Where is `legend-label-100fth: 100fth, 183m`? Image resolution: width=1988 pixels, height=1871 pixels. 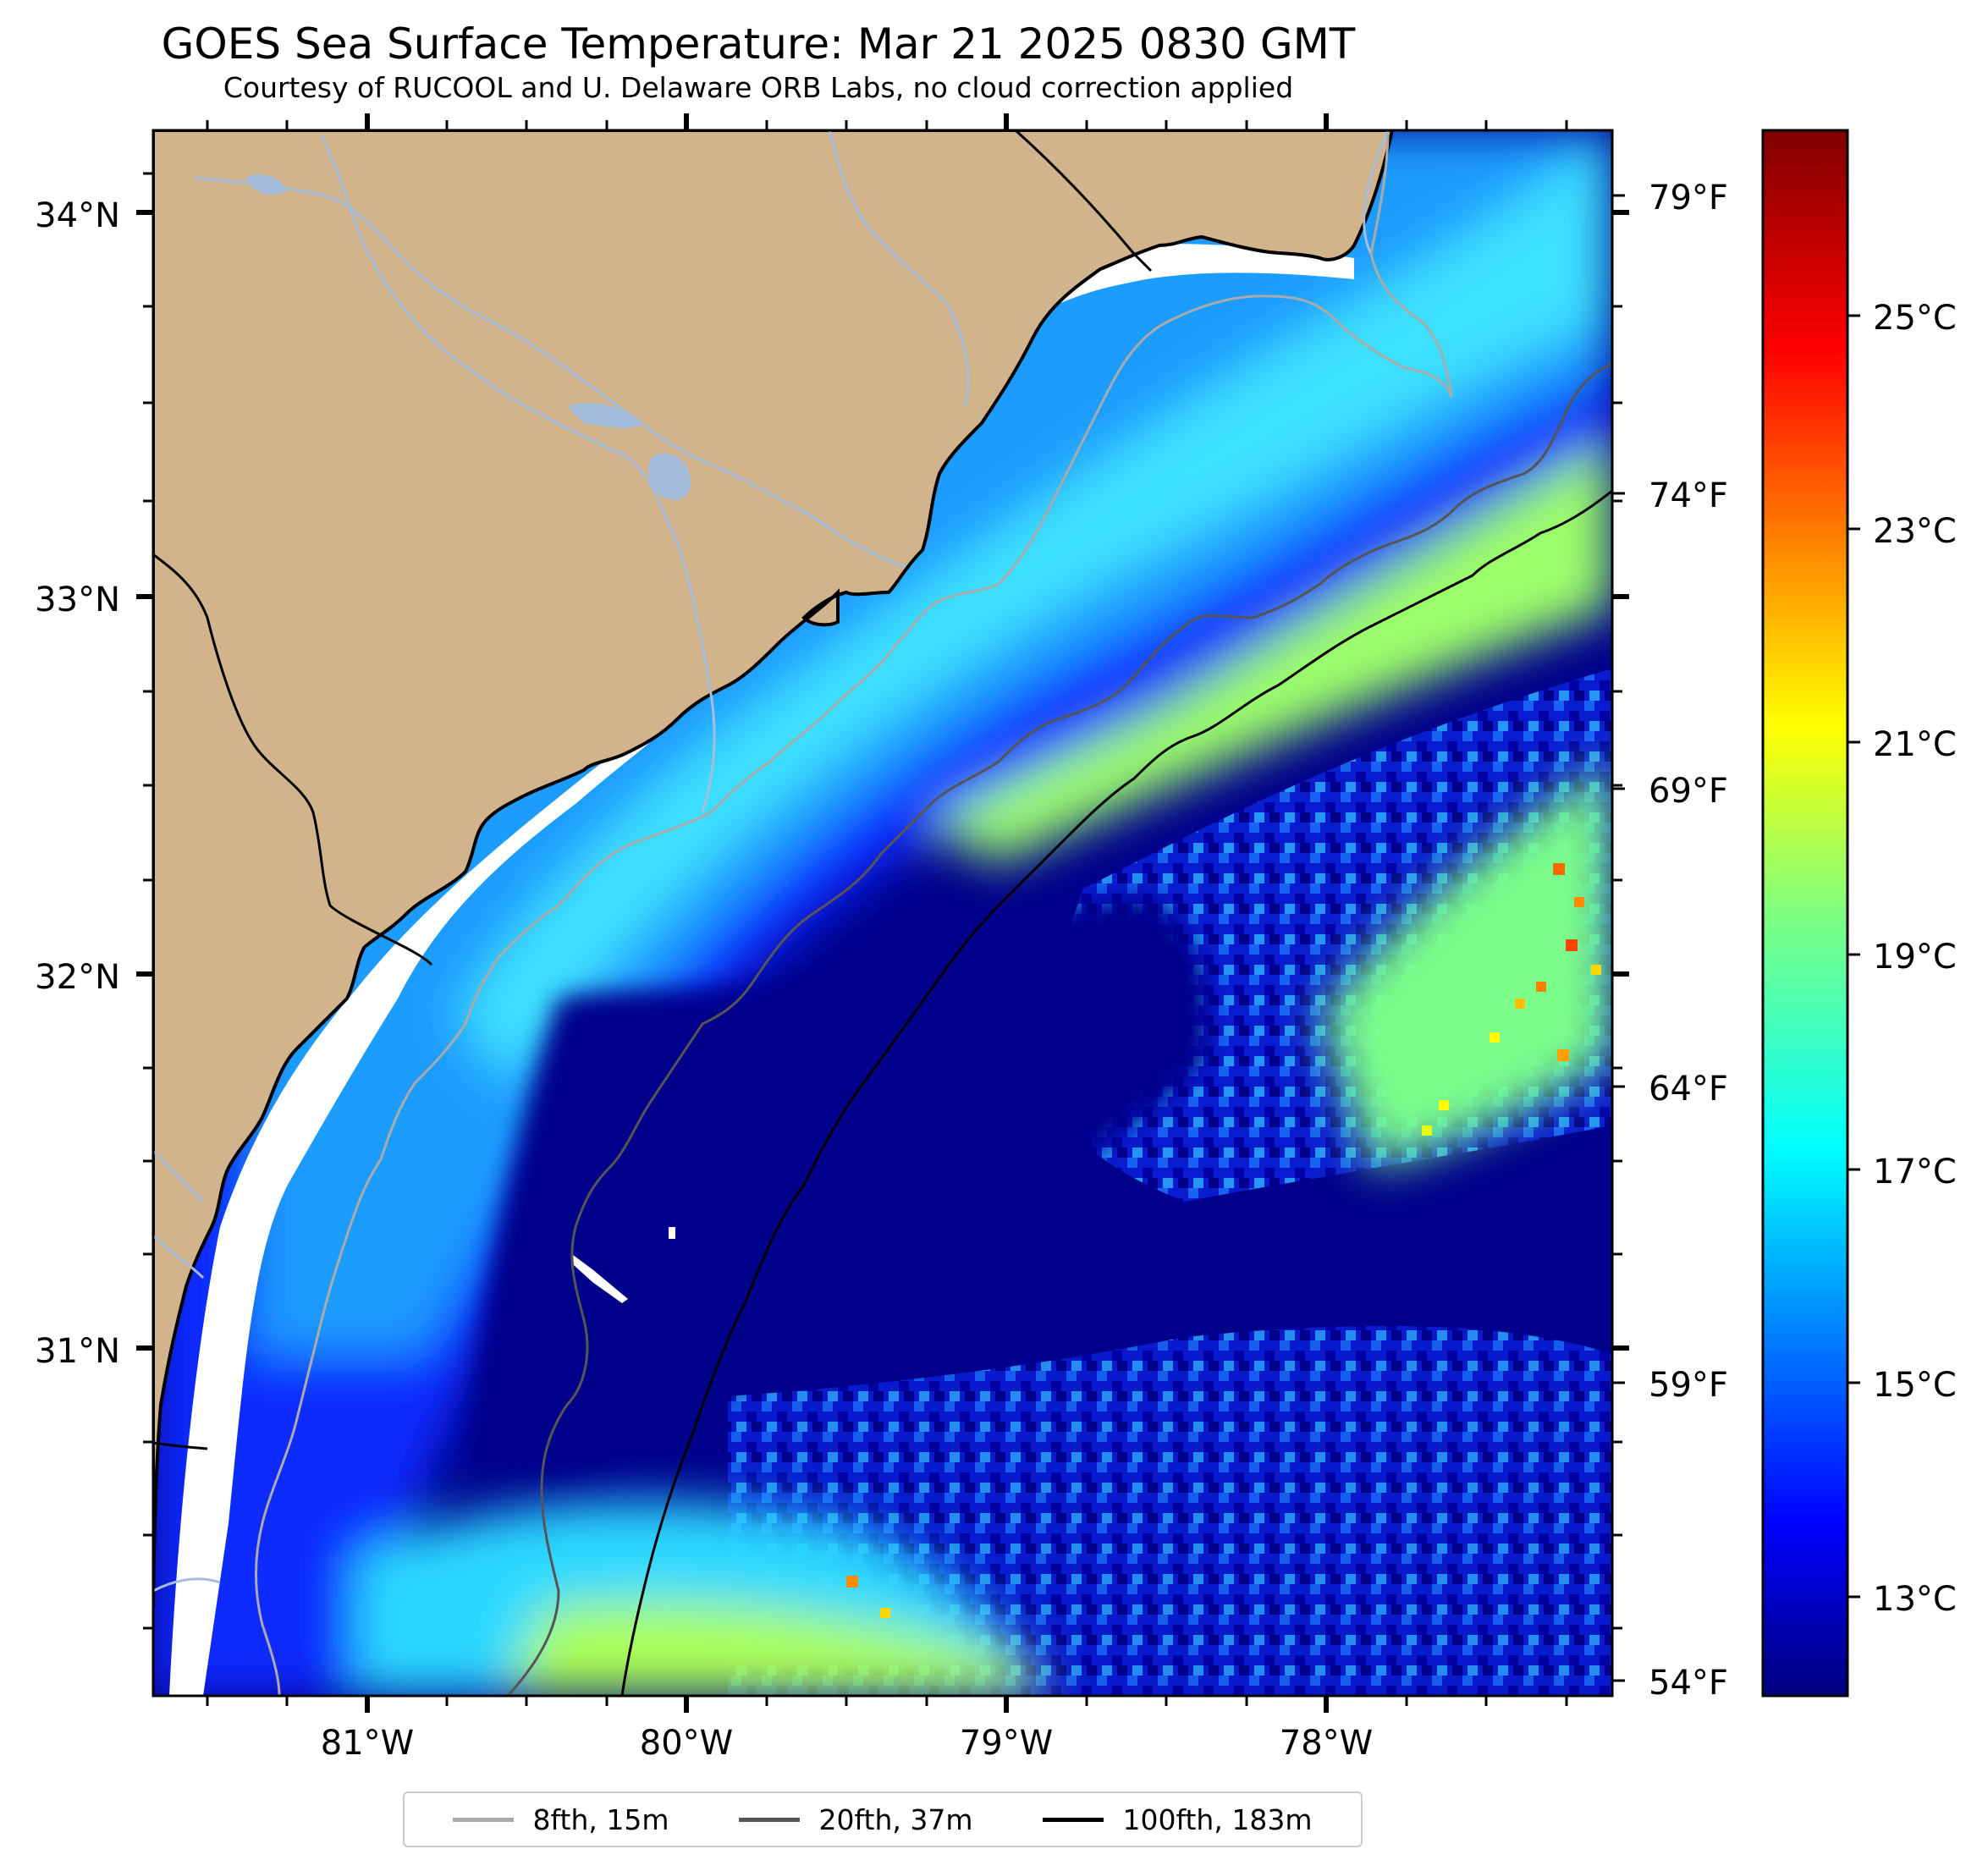 legend-label-100fth: 100fth, 183m is located at coordinates (1217, 1819).